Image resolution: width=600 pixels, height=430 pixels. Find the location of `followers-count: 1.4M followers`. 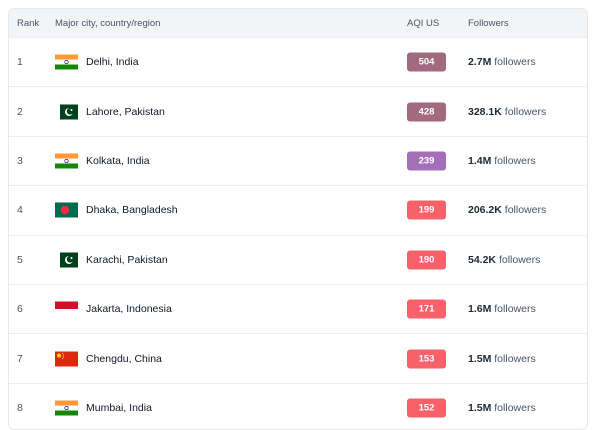

followers-count: 1.4M followers is located at coordinates (502, 161).